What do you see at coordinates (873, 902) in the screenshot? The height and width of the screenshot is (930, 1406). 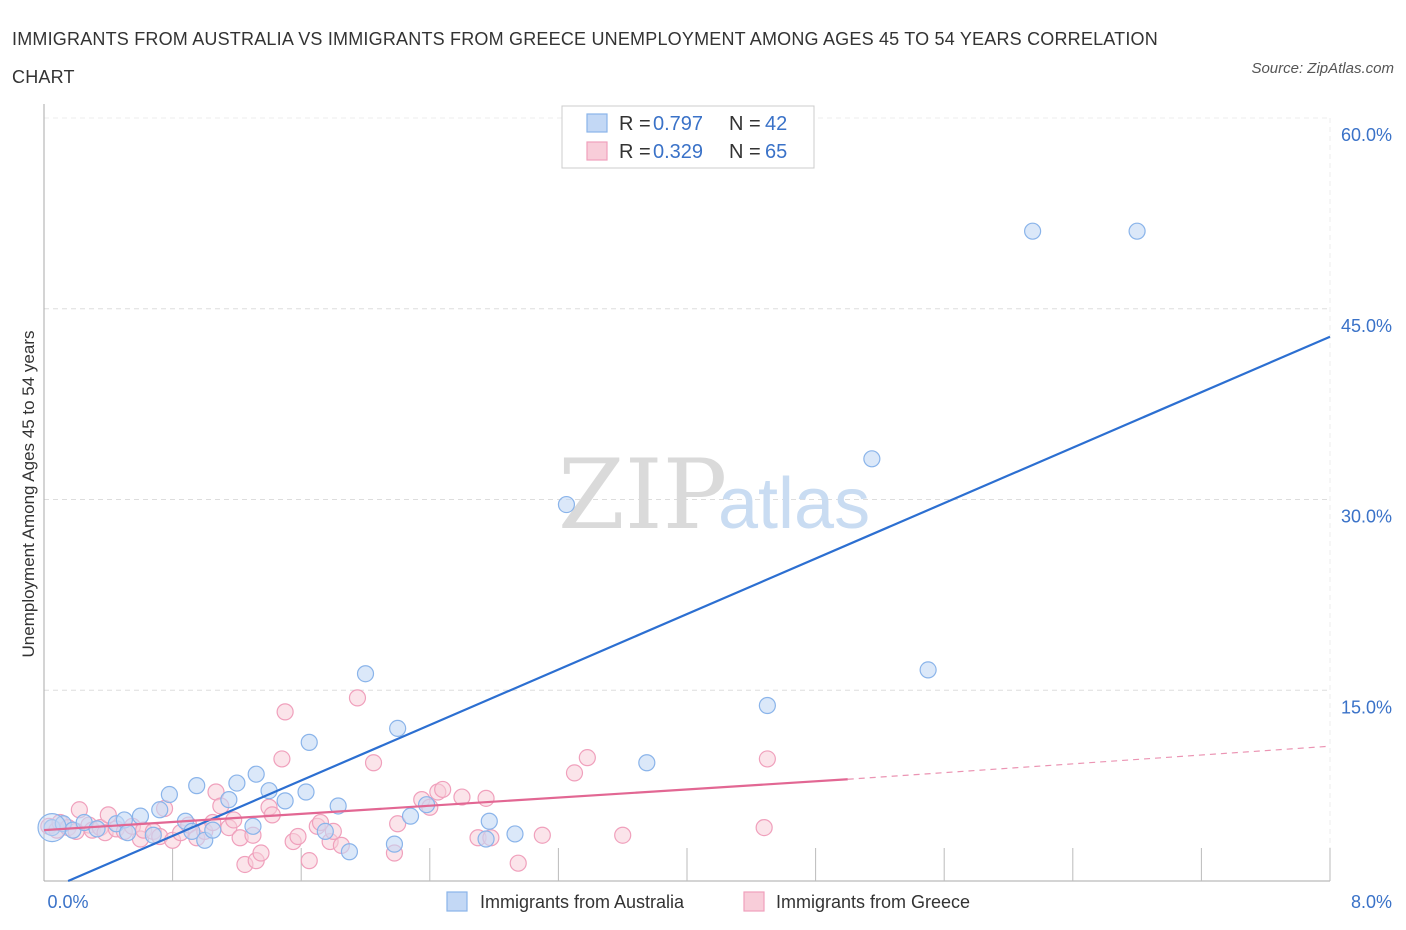 I see `bottom-legend-label-greece: Immigrants from Greece` at bounding box center [873, 902].